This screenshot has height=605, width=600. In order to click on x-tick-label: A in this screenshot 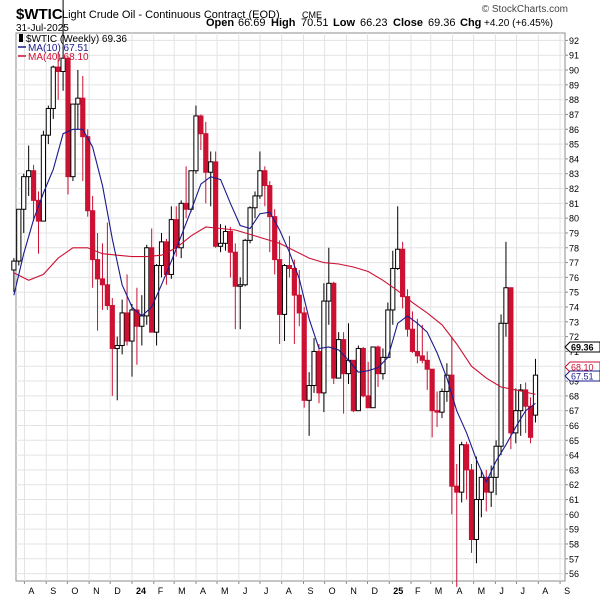, I will do `click(545, 591)`.